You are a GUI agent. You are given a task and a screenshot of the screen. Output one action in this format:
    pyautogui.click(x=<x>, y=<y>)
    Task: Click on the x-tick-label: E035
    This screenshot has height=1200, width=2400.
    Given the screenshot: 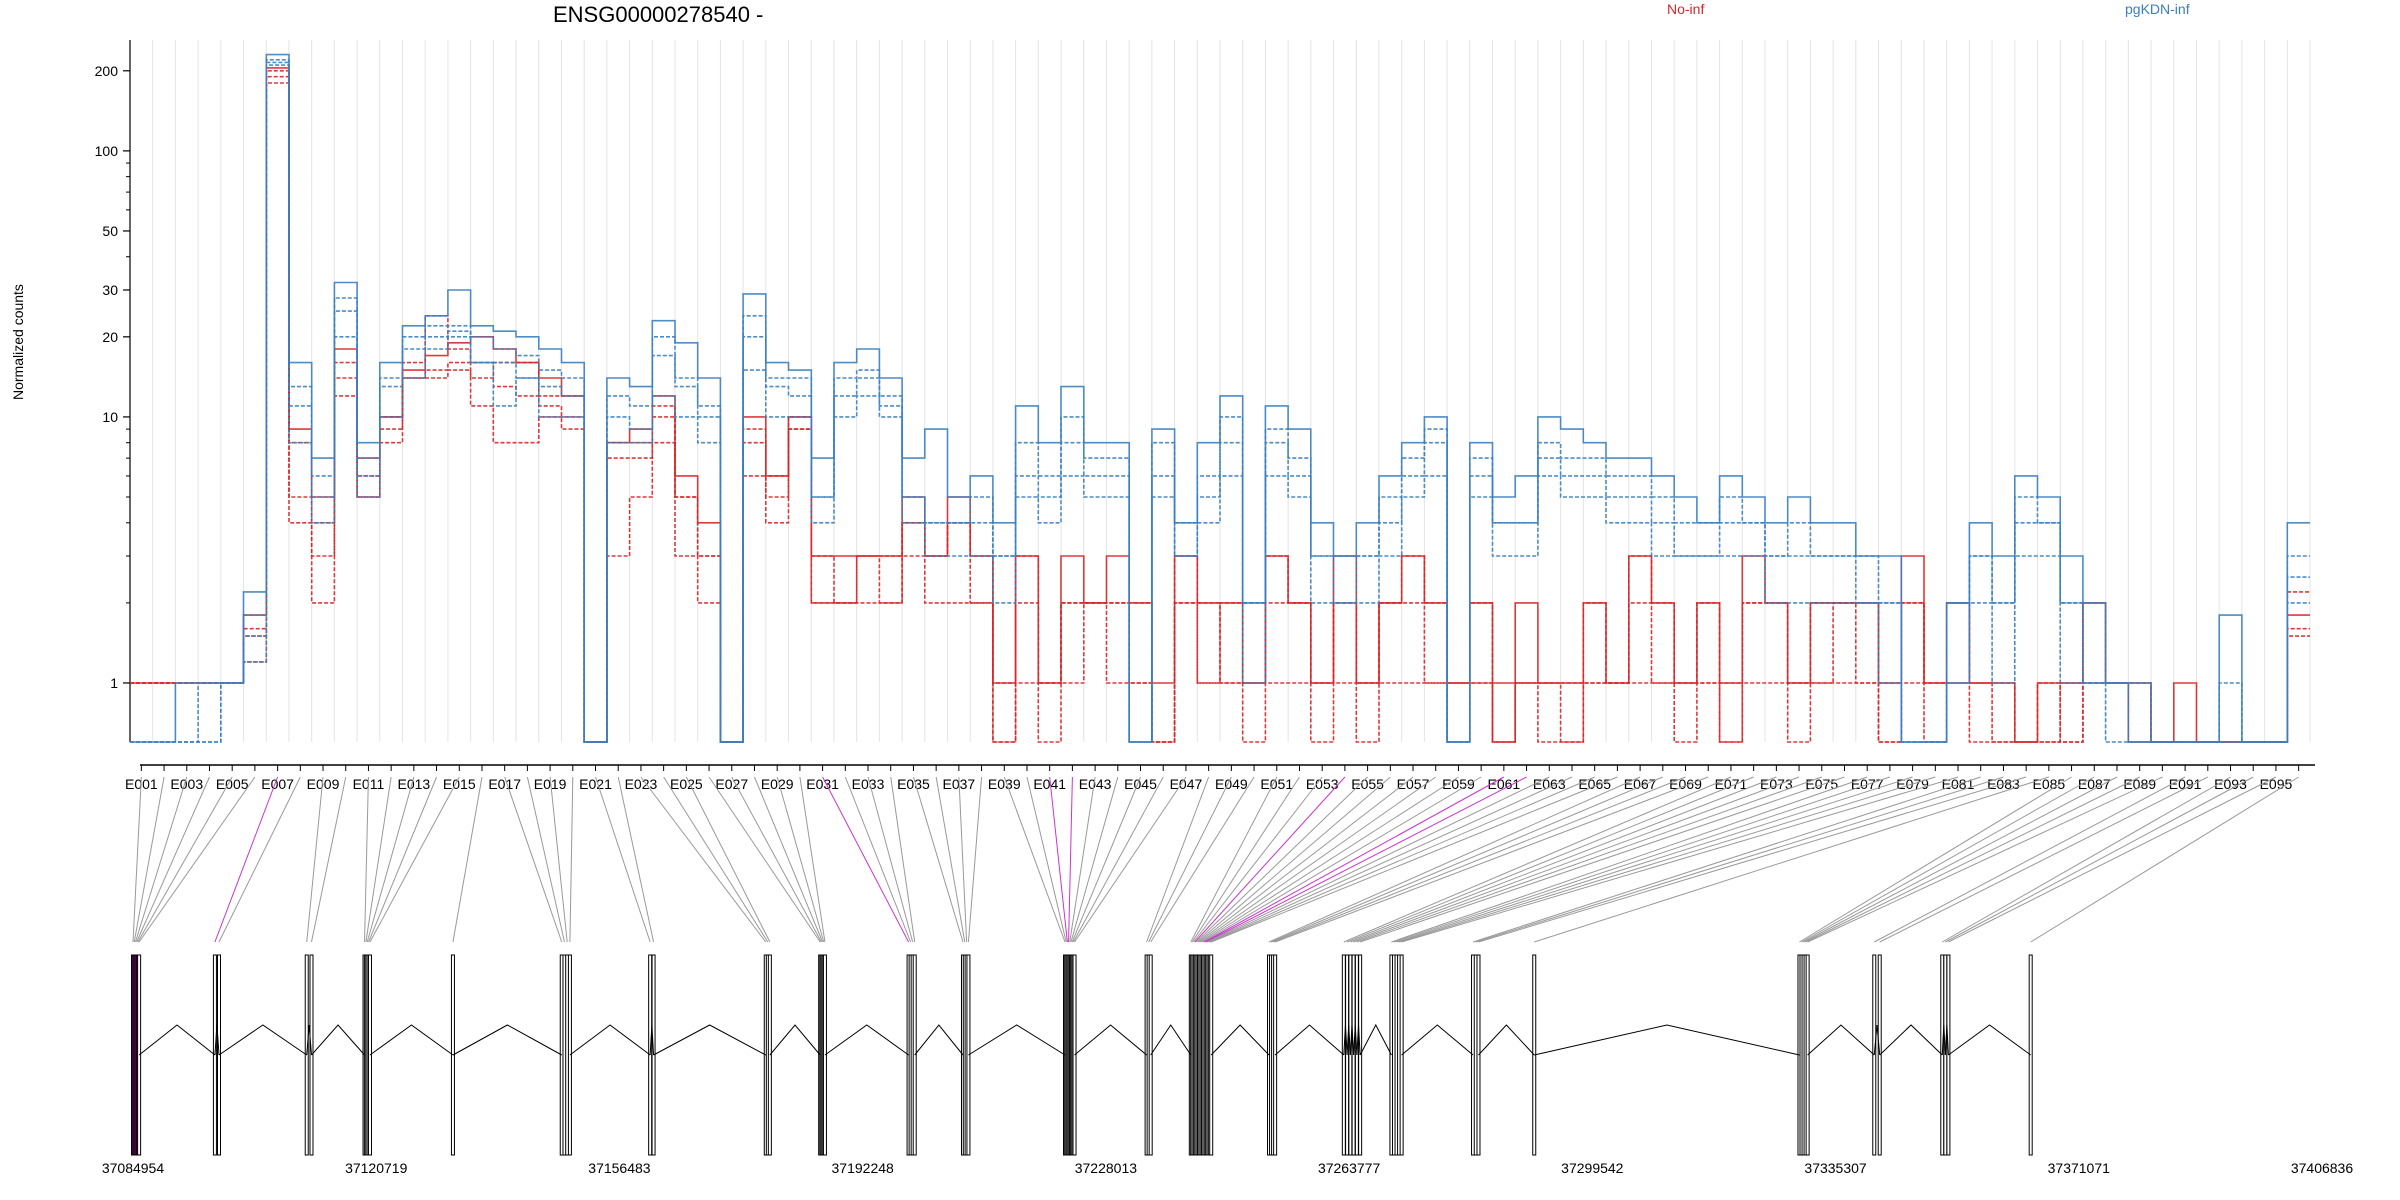 What is the action you would take?
    pyautogui.click(x=913, y=784)
    